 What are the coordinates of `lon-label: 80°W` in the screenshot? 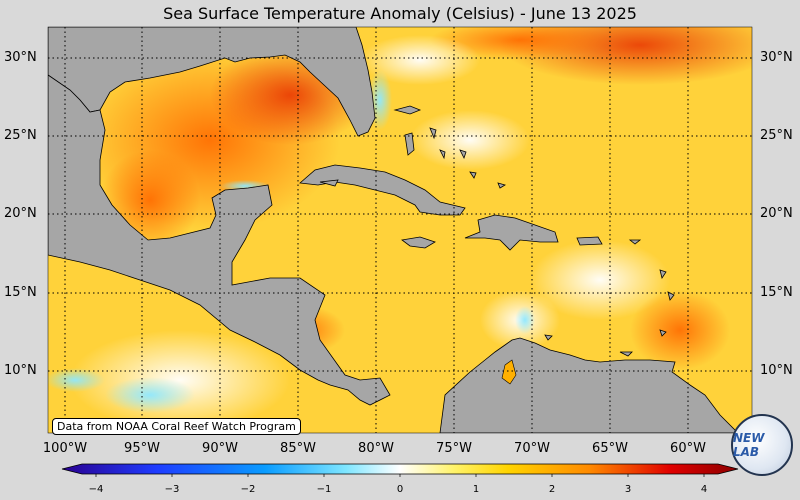 It's located at (376, 448).